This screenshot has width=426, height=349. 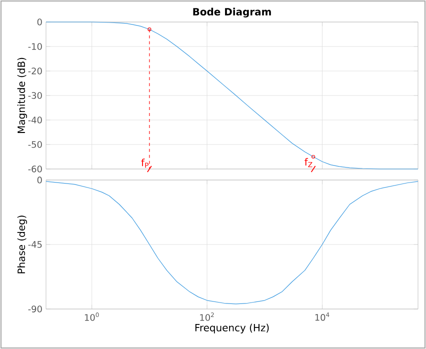 I want to click on annotation: f$_{P}$, so click(x=145, y=163).